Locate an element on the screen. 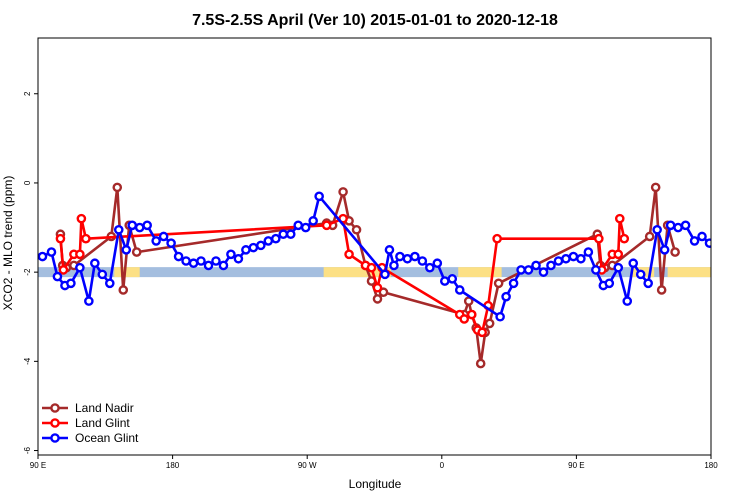 This screenshot has height=500, width=750. legend-item-land-nadir: Land Nadir is located at coordinates (88, 408).